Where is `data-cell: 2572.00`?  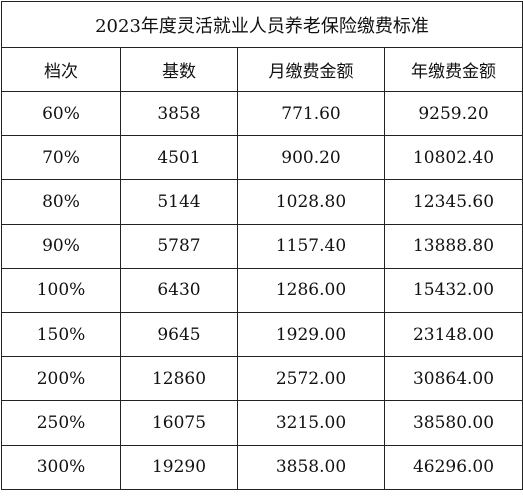
data-cell: 2572.00 is located at coordinates (311, 379).